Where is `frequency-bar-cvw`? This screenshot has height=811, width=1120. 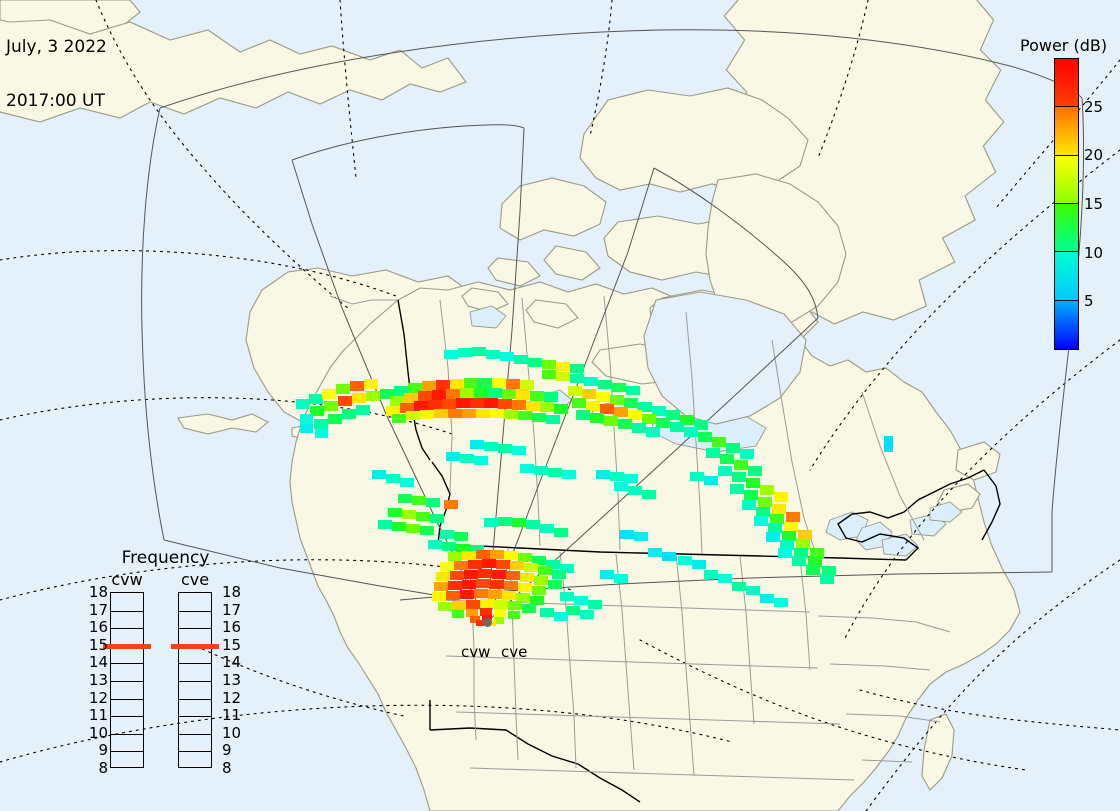 frequency-bar-cvw is located at coordinates (127, 680).